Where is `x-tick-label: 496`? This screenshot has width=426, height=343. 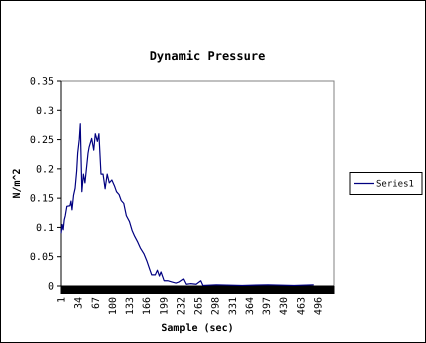 x-tick-label: 496 is located at coordinates (318, 306).